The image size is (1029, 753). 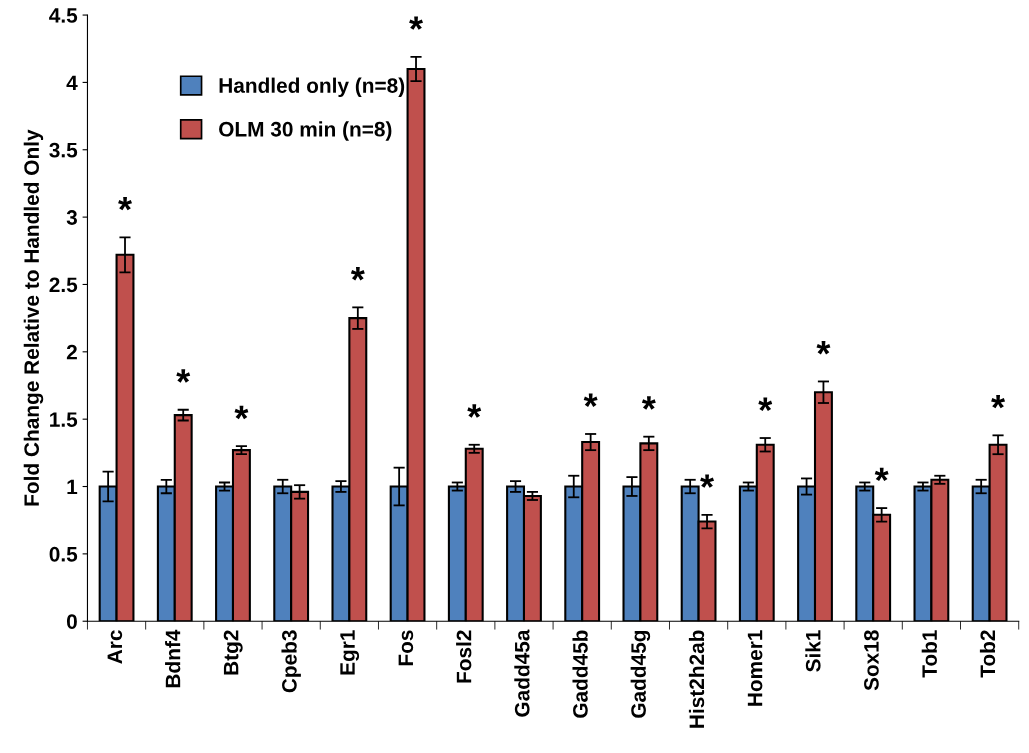 What do you see at coordinates (71, 352) in the screenshot?
I see `y-tick-label: 2` at bounding box center [71, 352].